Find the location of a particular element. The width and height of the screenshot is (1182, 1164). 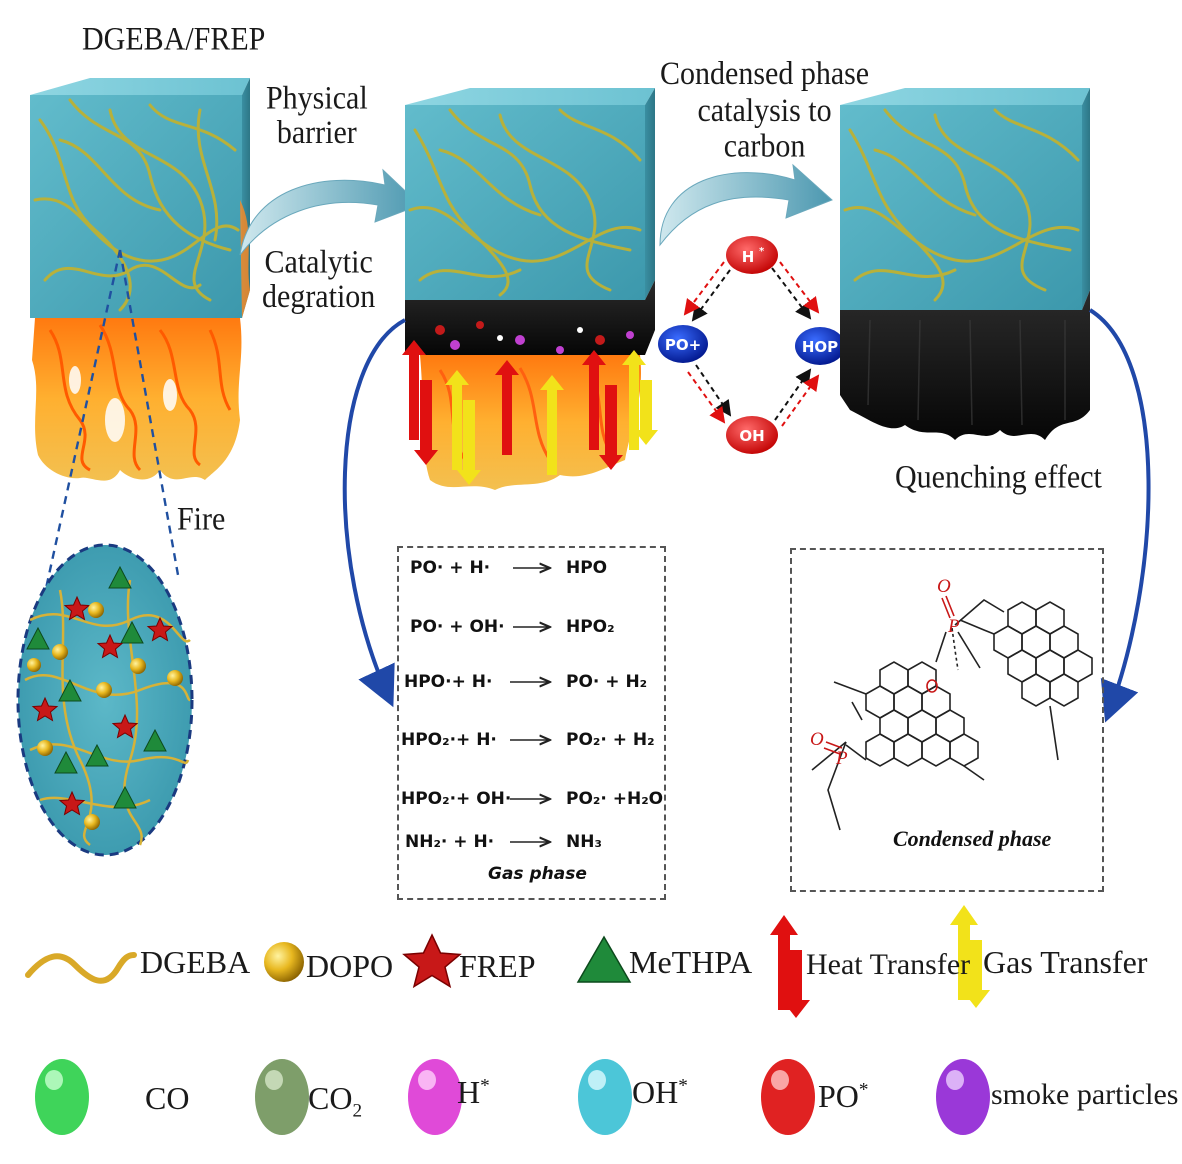

reaction-left: PO· + OH· is located at coordinates (457, 627).